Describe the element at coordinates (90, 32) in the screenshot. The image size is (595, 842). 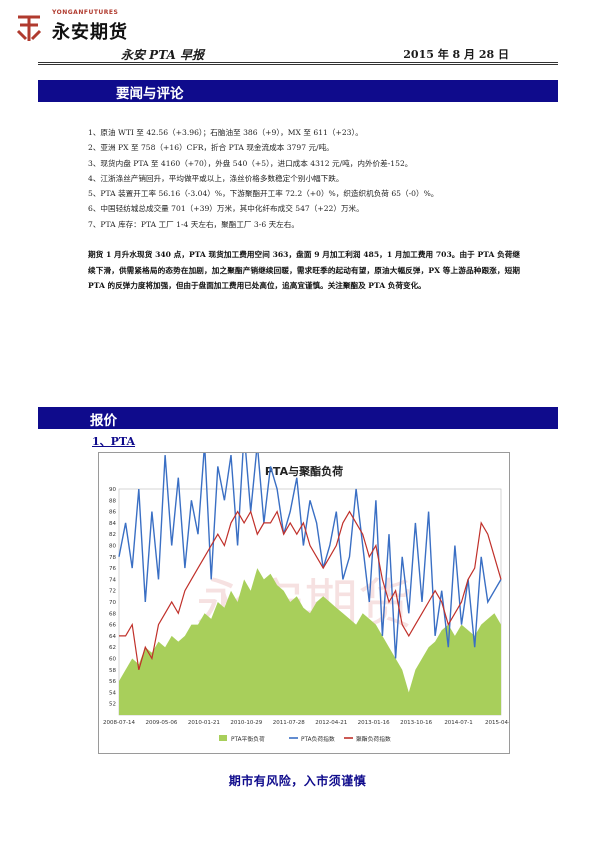
I see `logo-name: 永安期货` at that location.